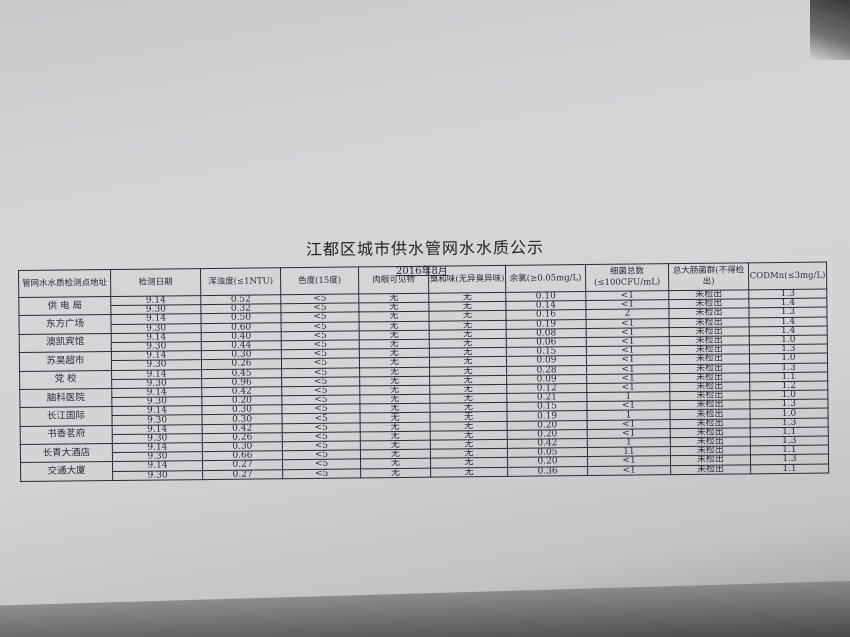 Image resolution: width=850 pixels, height=637 pixels. Describe the element at coordinates (155, 282) in the screenshot. I see `column-header: 检测日期` at that location.